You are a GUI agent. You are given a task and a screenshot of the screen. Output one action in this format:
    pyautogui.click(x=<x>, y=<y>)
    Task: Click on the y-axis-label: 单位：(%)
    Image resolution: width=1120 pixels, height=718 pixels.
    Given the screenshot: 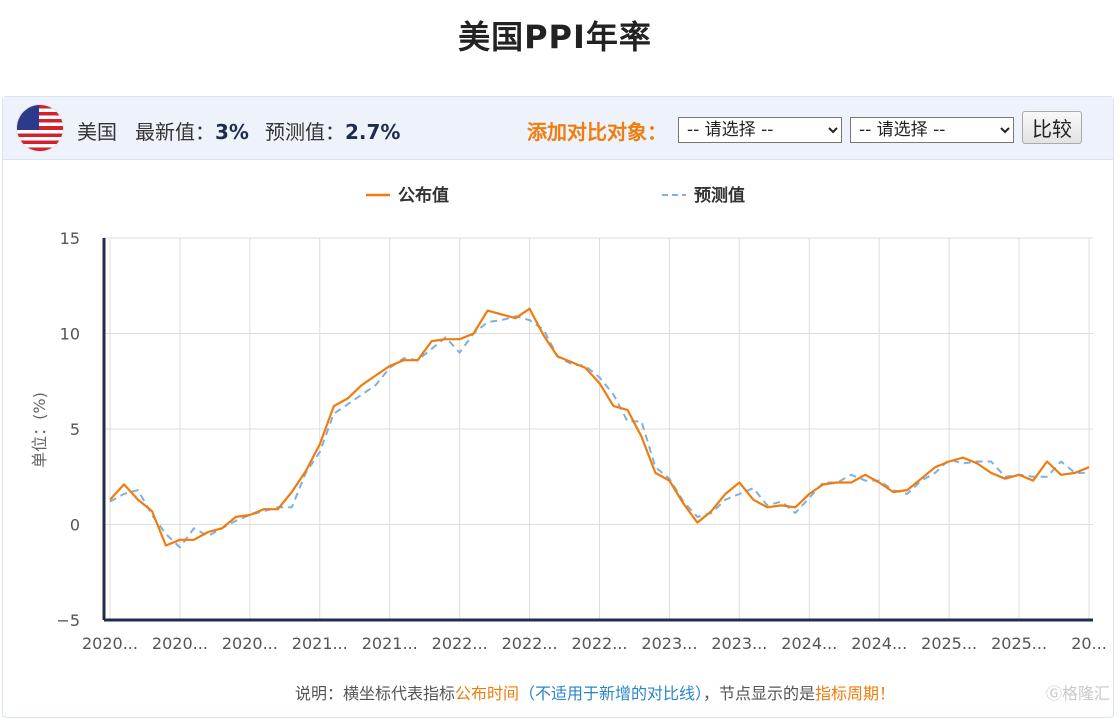 What is the action you would take?
    pyautogui.click(x=39, y=430)
    